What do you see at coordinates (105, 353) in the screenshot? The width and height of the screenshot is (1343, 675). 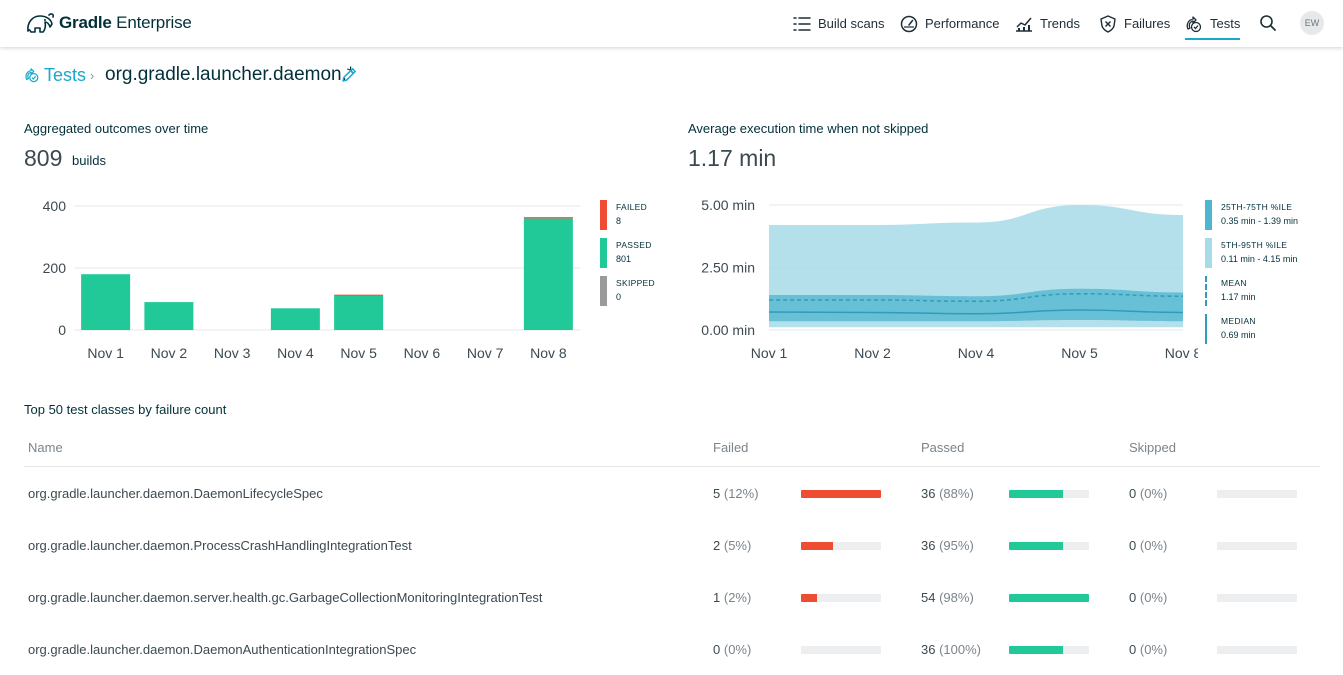 I see `x-tick-label: Nov 1` at bounding box center [105, 353].